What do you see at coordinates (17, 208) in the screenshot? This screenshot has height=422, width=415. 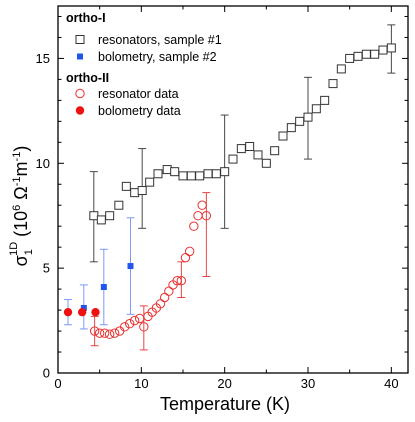 I see `y-axis-exp: 6` at bounding box center [17, 208].